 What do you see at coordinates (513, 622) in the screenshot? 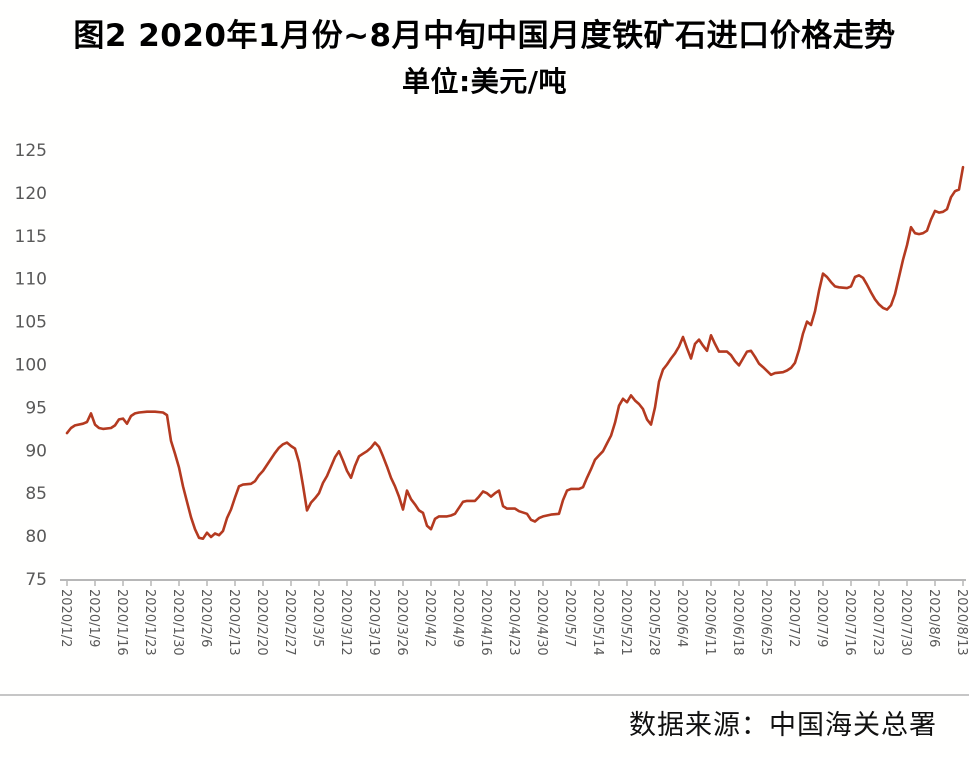
I see `x-axis-label: 2020/4/23` at bounding box center [513, 622].